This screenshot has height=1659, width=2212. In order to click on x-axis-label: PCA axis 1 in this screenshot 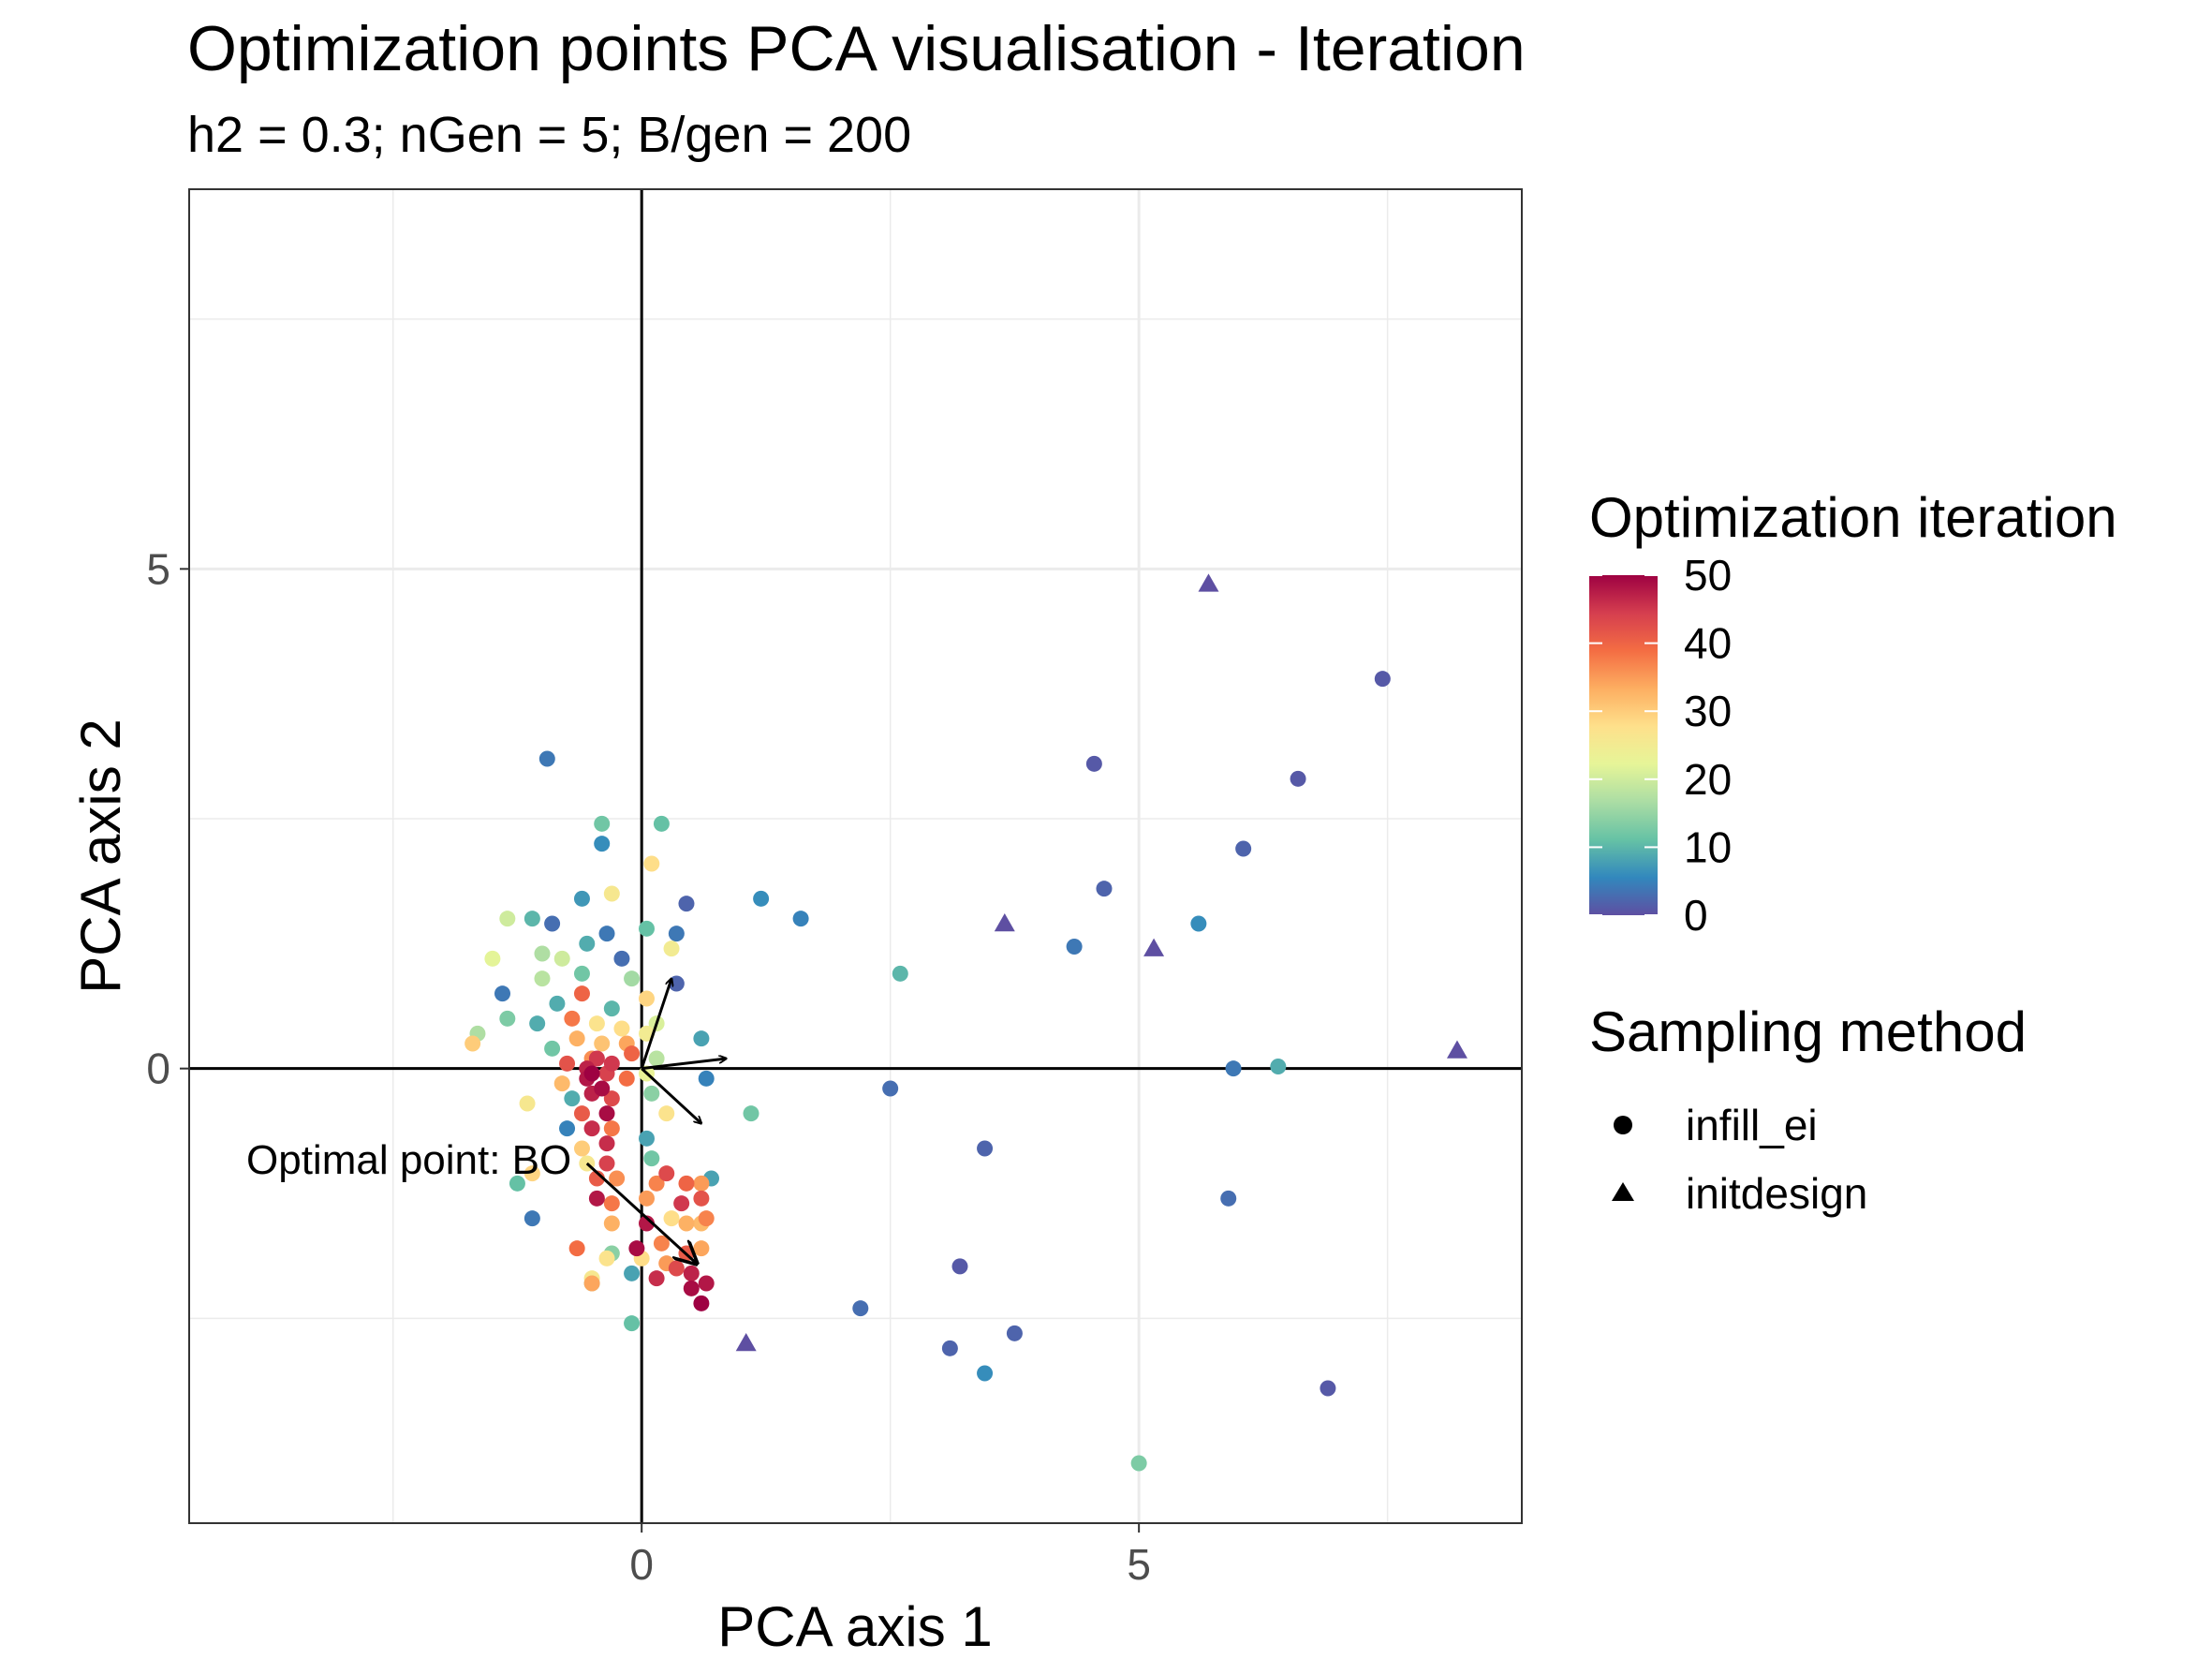, I will do `click(855, 1626)`.